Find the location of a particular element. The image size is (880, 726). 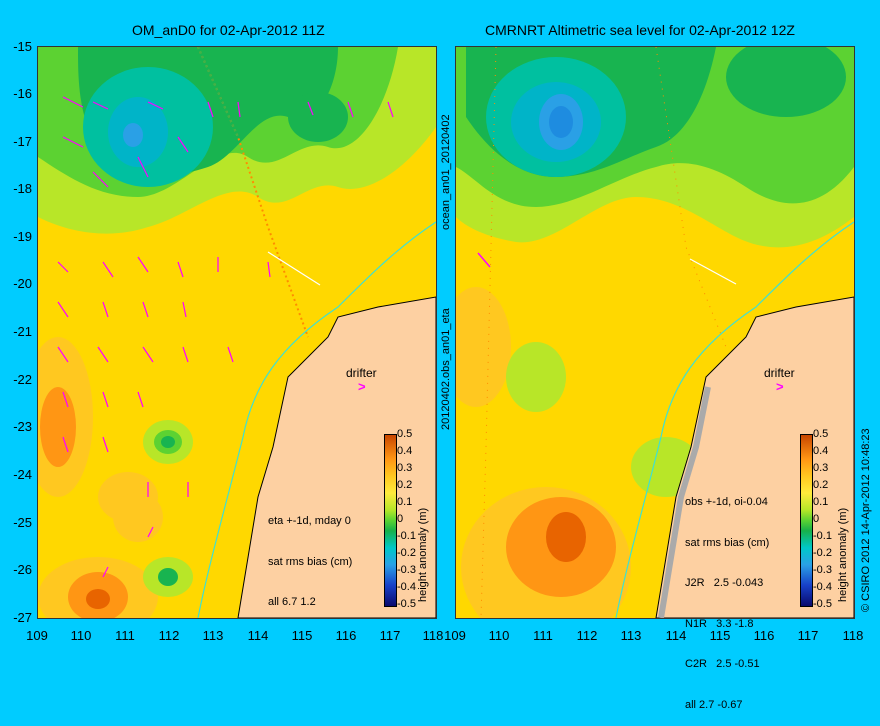

lat-tick: -27 is located at coordinates (22, 617).